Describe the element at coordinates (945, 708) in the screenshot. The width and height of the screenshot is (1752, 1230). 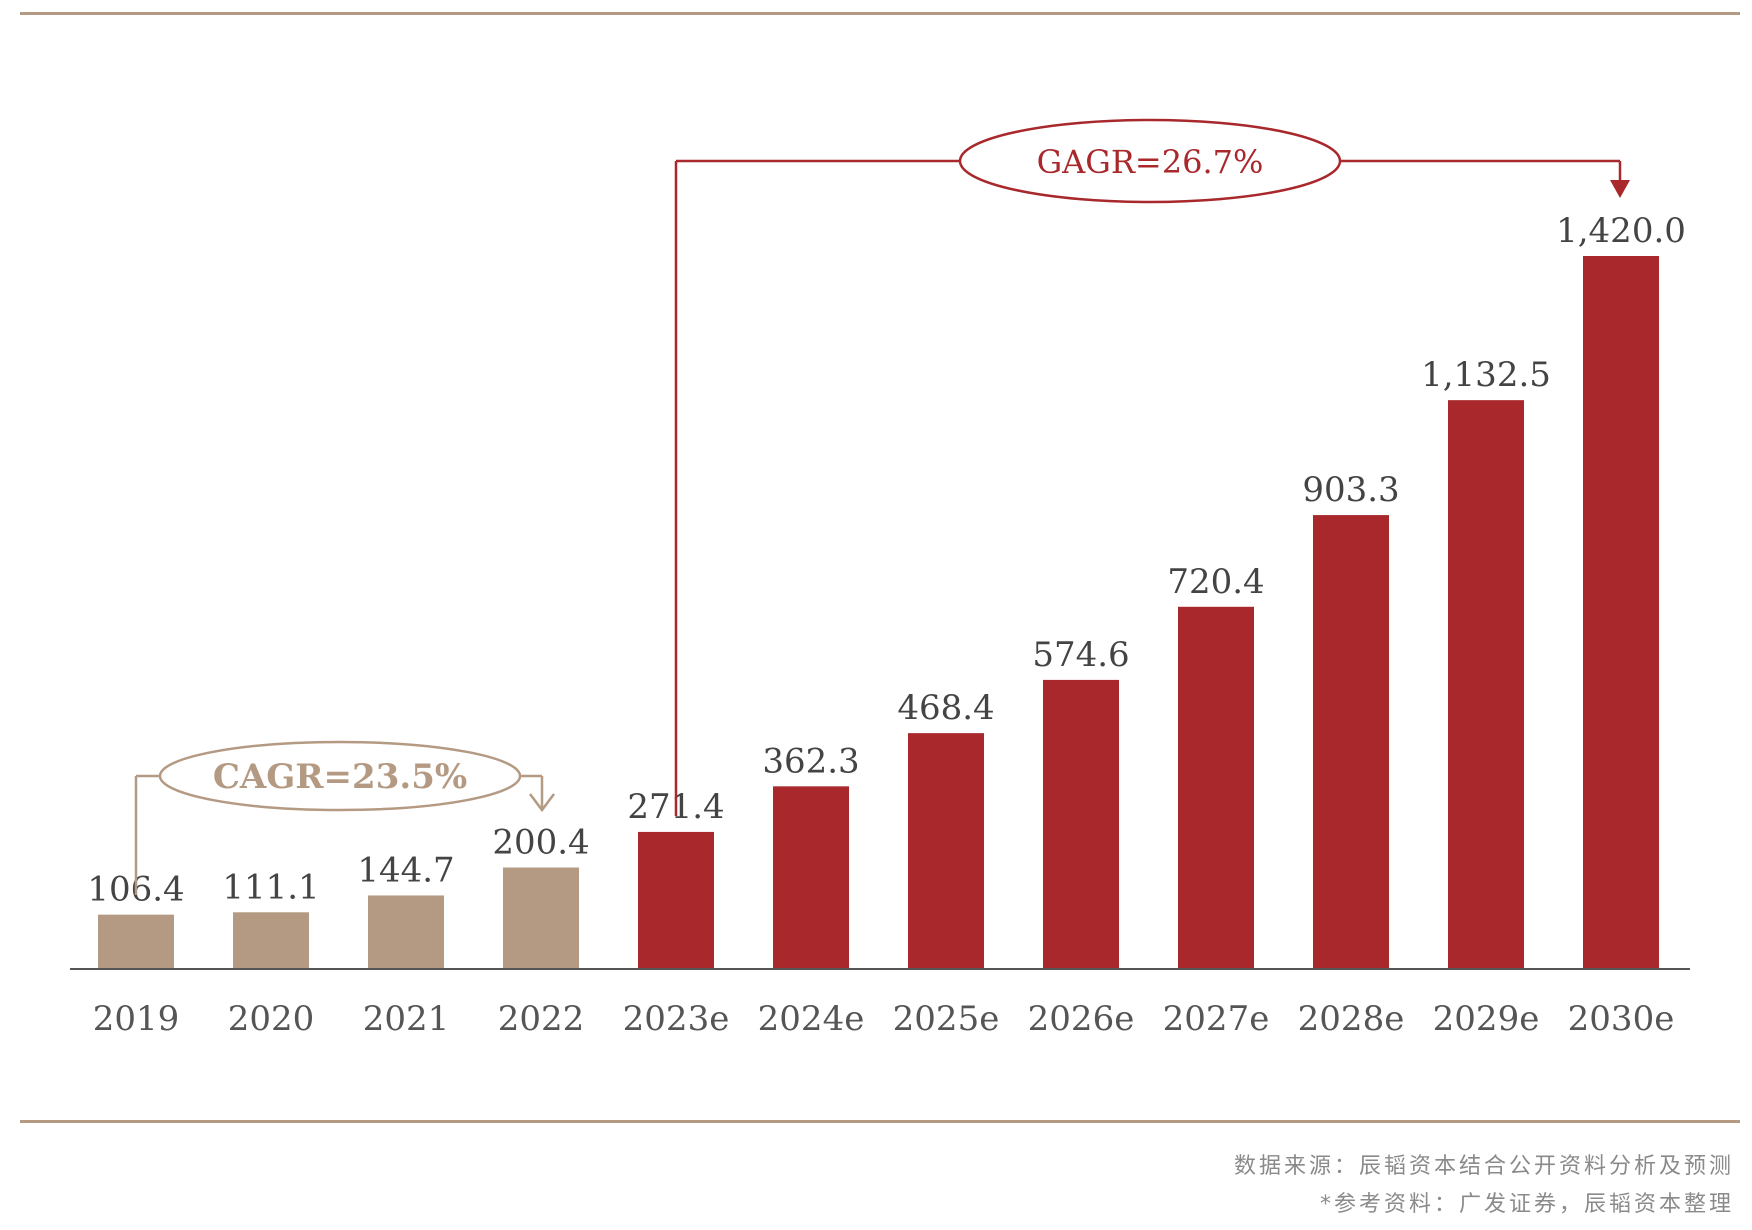
I see `value-label-2025e: 468.4` at that location.